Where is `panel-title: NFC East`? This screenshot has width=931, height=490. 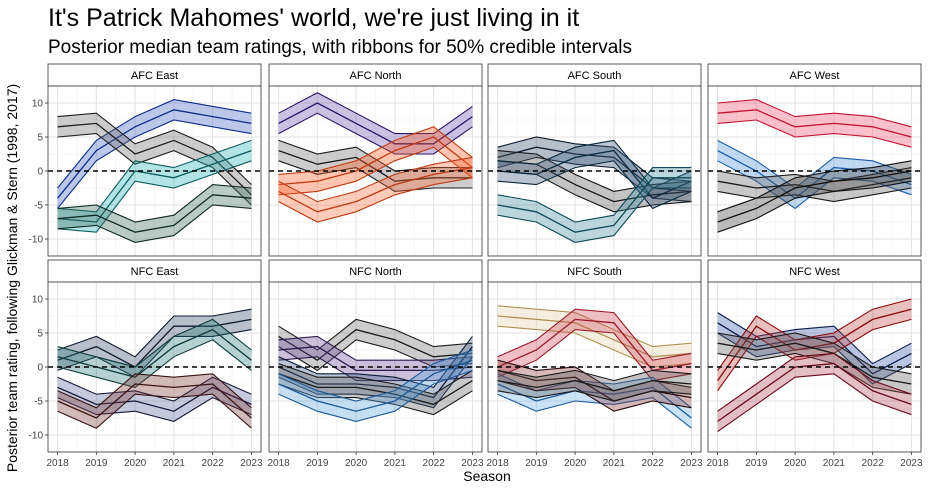
panel-title: NFC East is located at coordinates (155, 272).